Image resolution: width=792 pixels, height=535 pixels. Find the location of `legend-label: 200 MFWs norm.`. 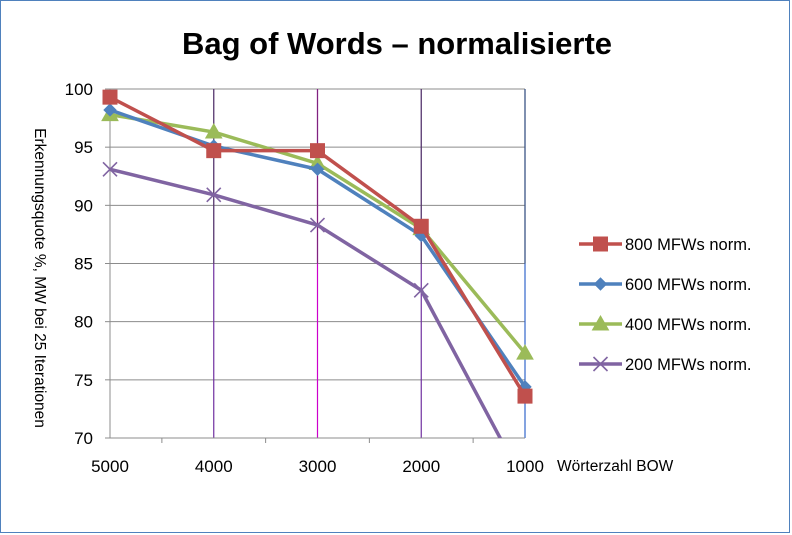

legend-label: 200 MFWs norm. is located at coordinates (688, 365).